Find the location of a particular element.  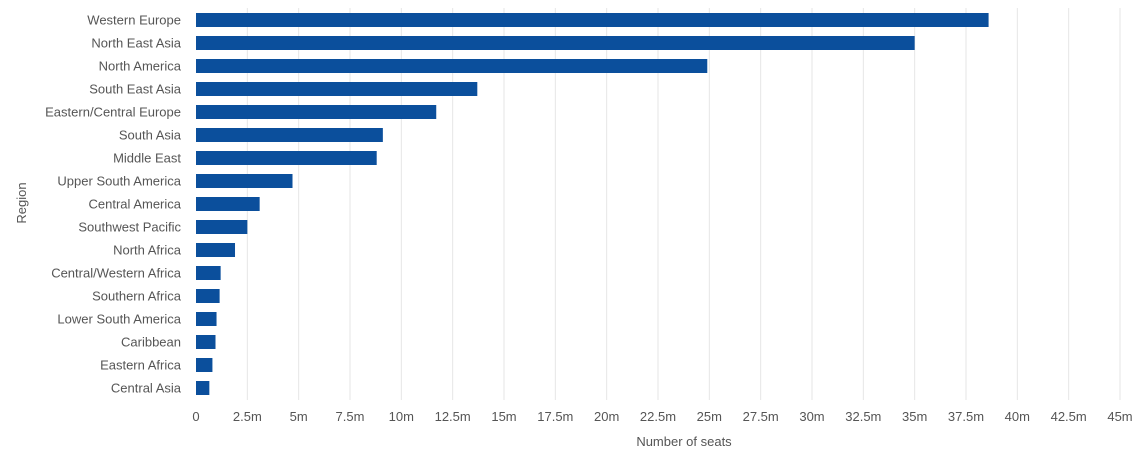

category-label: Central Asia is located at coordinates (146, 388).